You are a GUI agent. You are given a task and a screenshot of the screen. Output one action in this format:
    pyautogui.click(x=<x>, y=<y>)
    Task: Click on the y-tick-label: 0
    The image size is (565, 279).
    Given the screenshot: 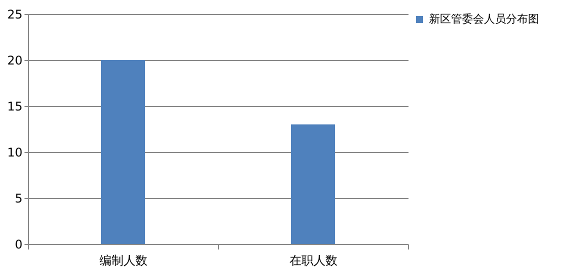 What is the action you would take?
    pyautogui.click(x=18, y=245)
    